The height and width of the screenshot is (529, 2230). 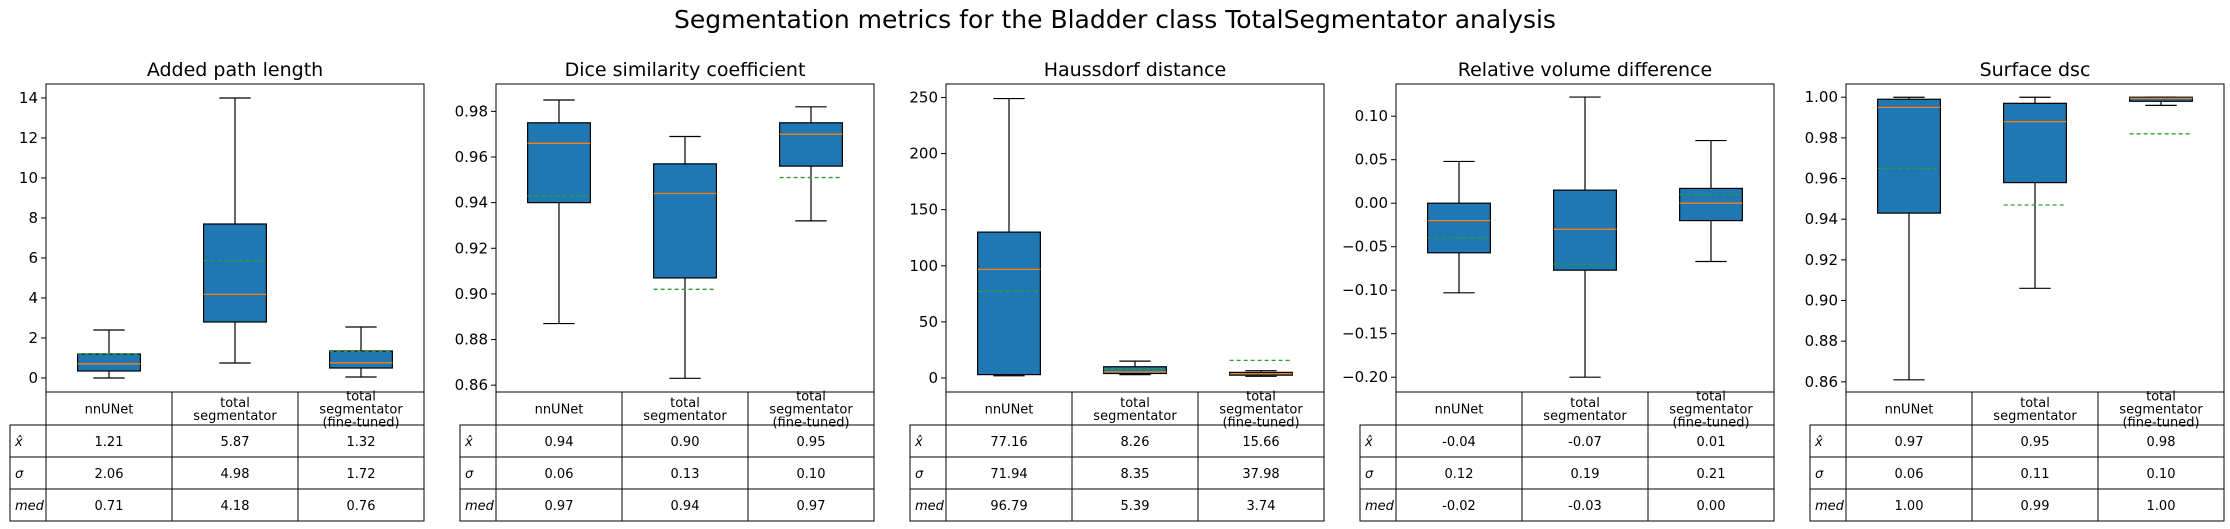 What do you see at coordinates (1821, 341) in the screenshot?
I see `y-tick-label: 0.88` at bounding box center [1821, 341].